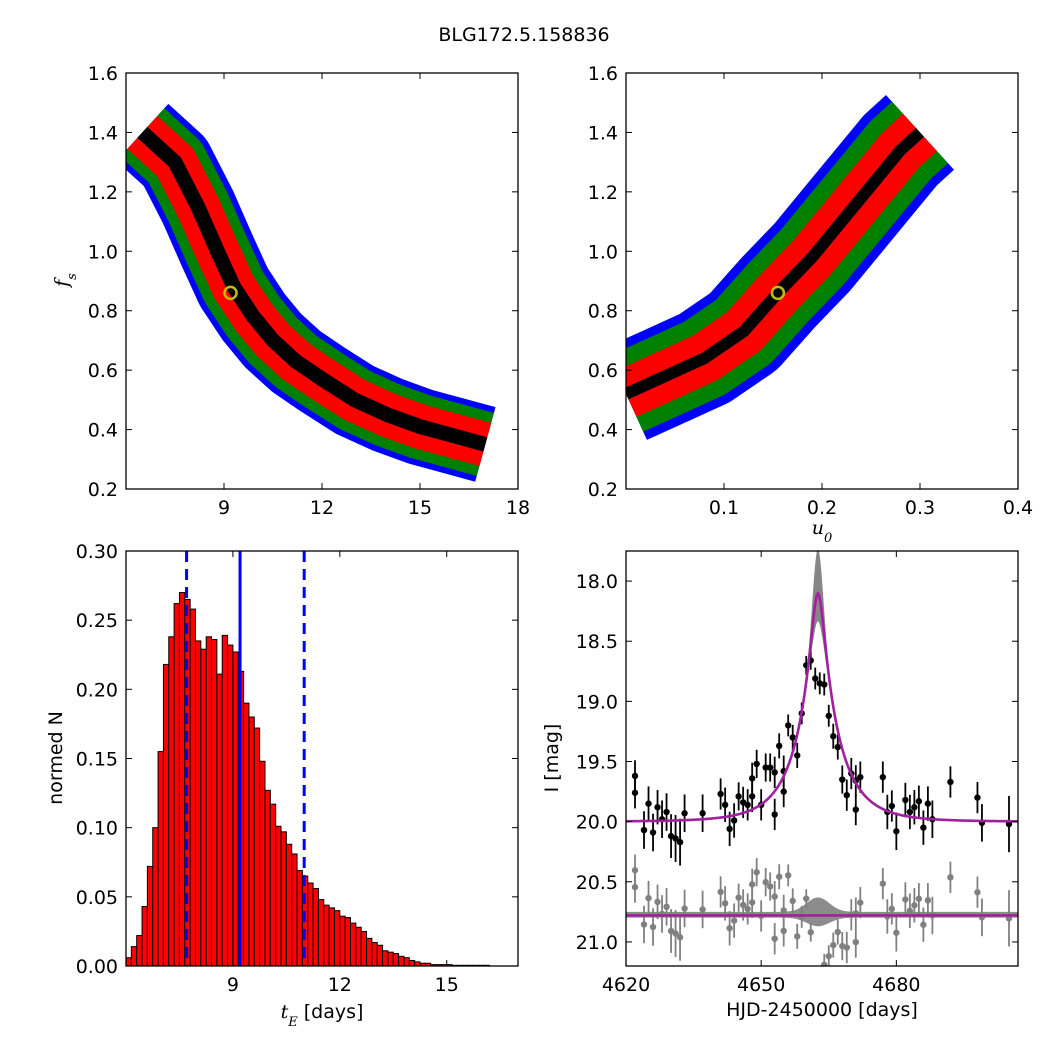  Describe the element at coordinates (518, 508) in the screenshot. I see `p1-xtick-label: 18` at that location.